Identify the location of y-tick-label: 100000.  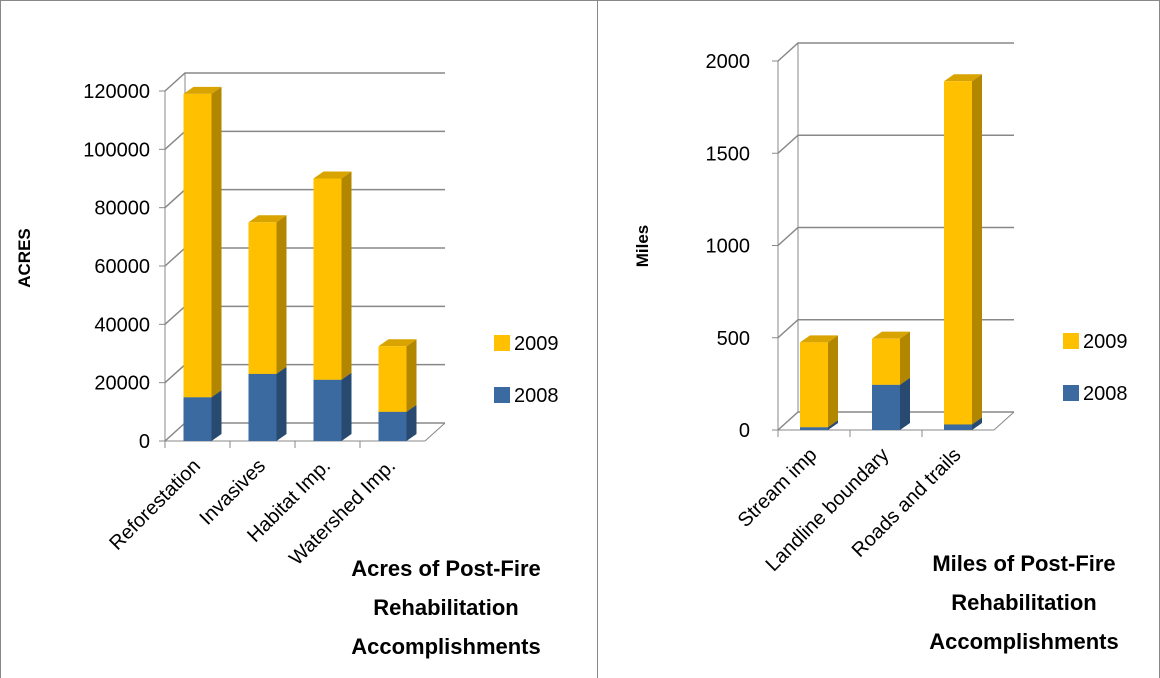
(116, 150).